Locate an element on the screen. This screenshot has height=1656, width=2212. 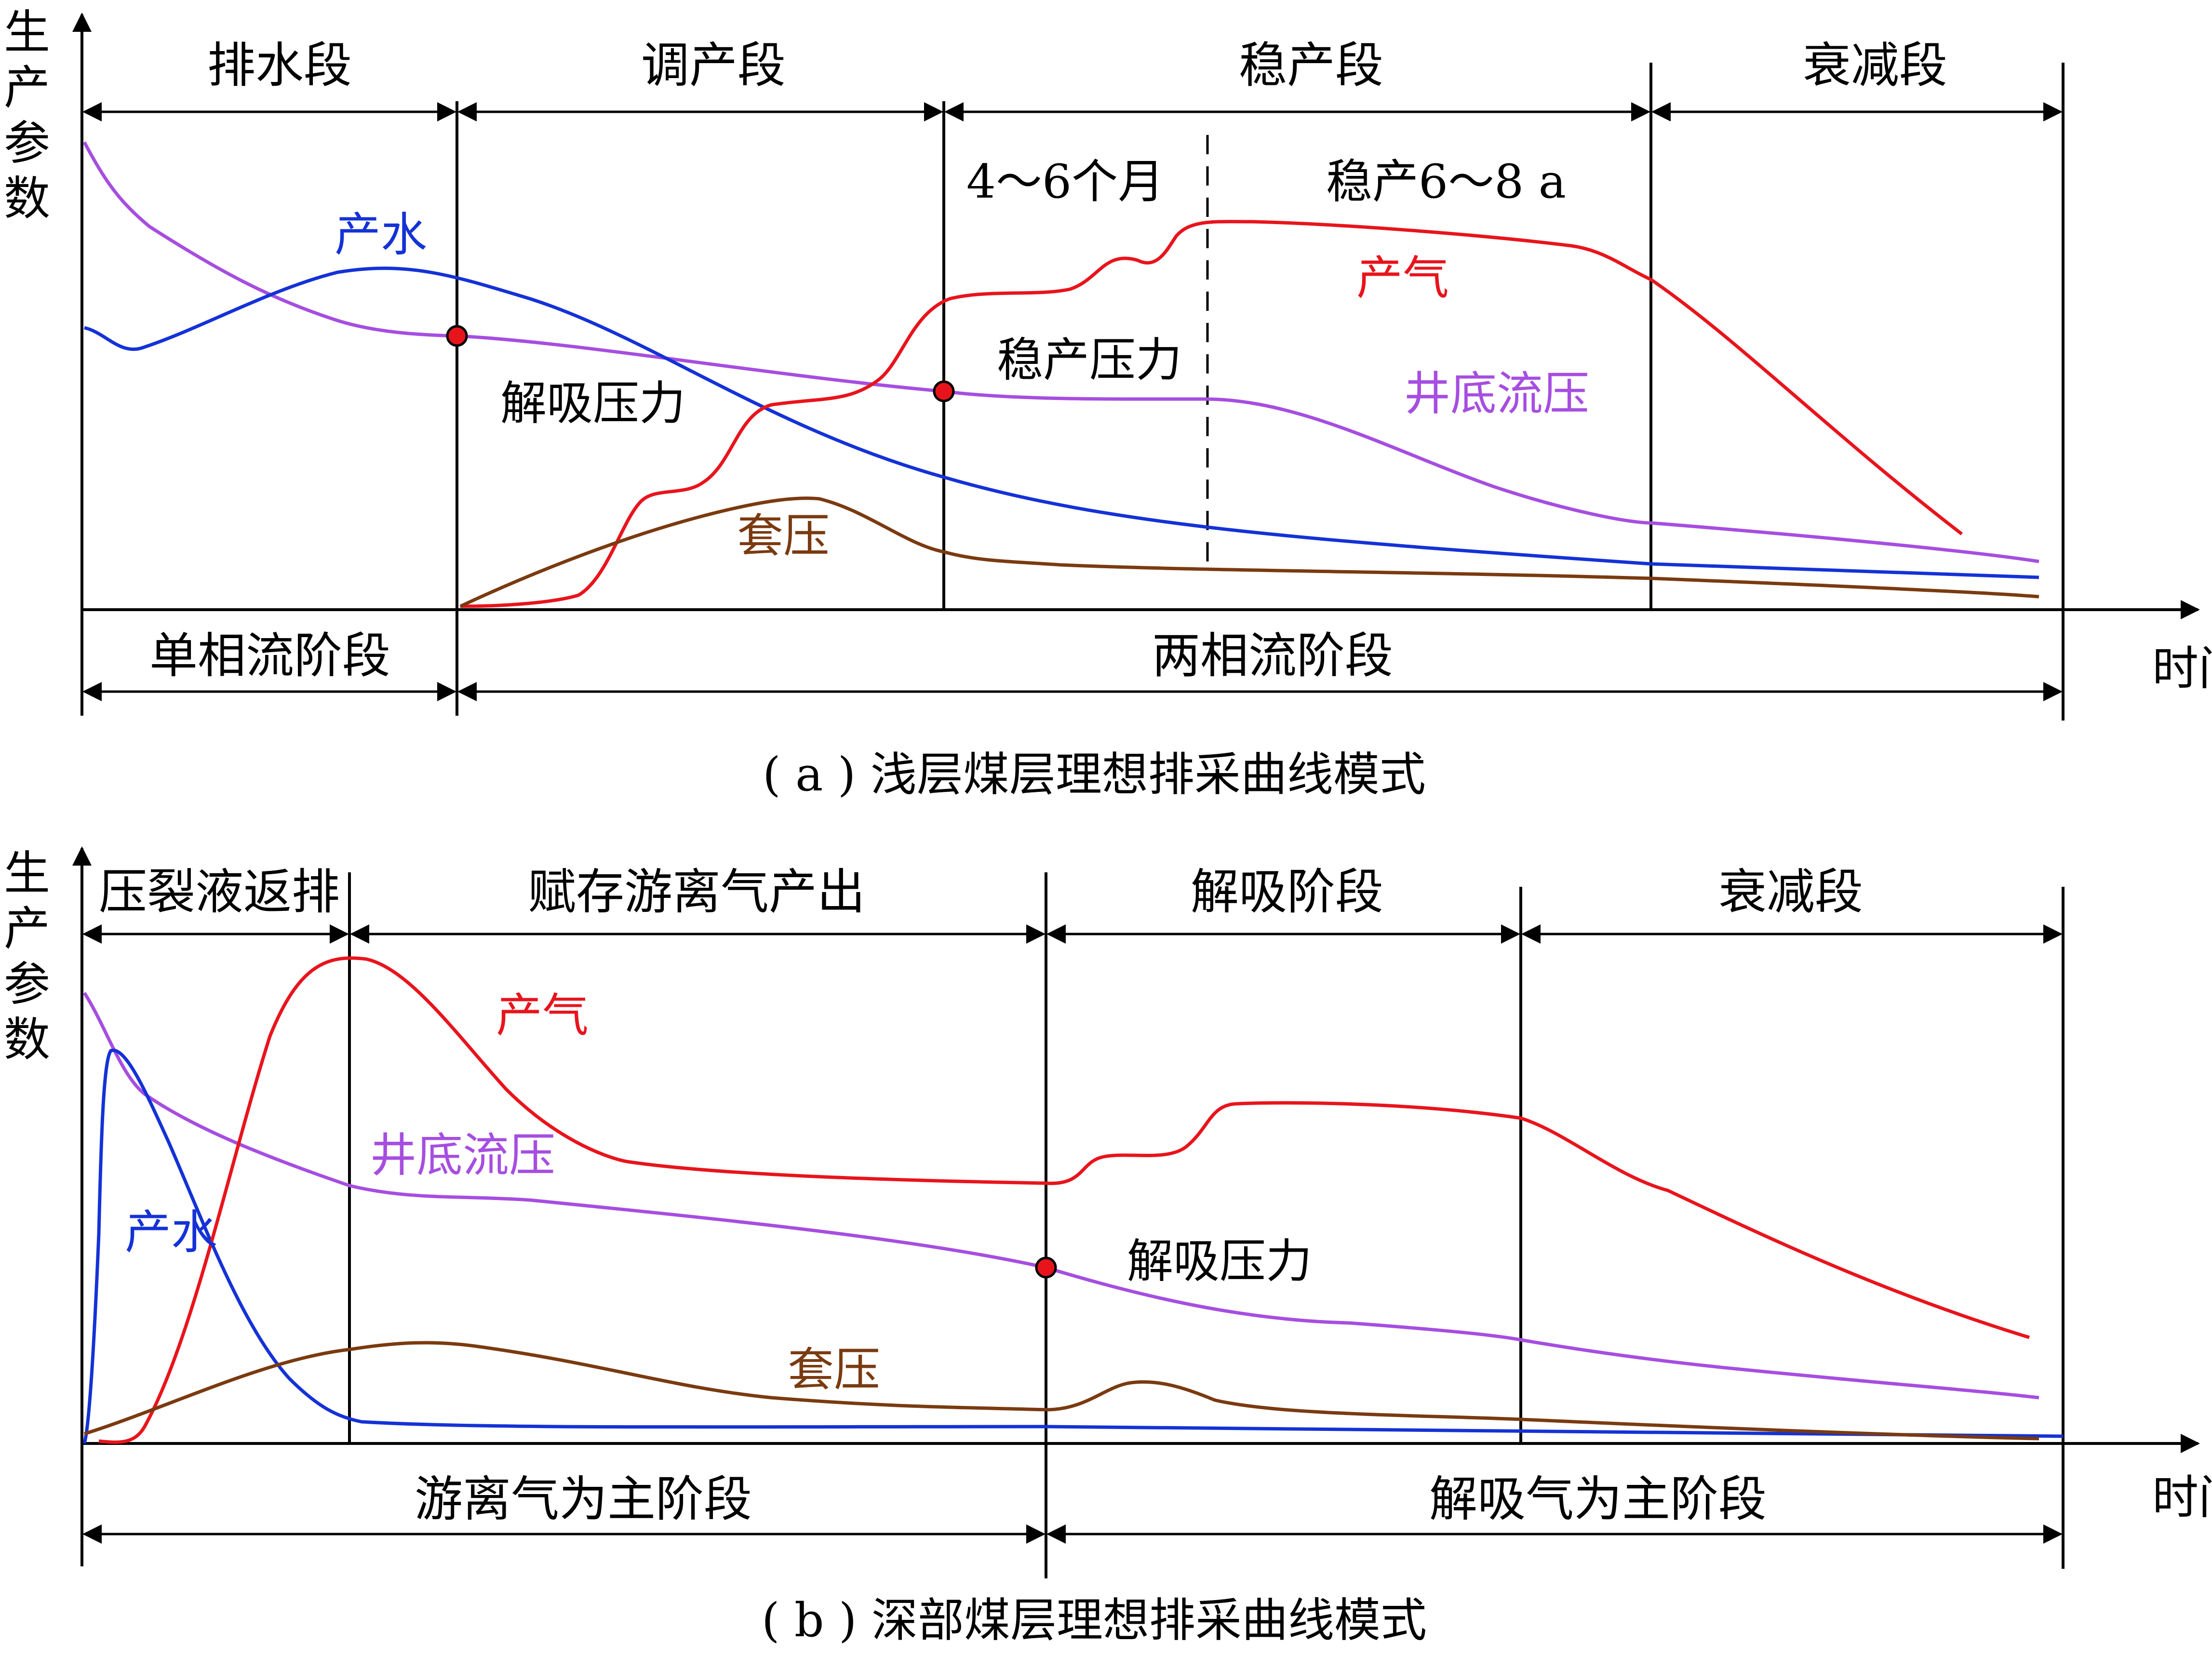
panel-a-sub-period-label: 稳产6～8 a is located at coordinates (1446, 182).